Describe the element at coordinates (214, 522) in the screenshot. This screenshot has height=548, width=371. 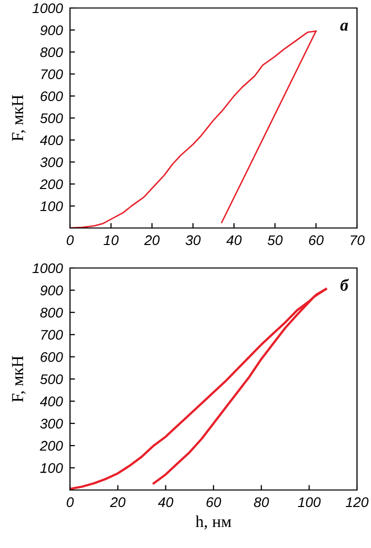
I see `x-axis-title: h, нм` at that location.